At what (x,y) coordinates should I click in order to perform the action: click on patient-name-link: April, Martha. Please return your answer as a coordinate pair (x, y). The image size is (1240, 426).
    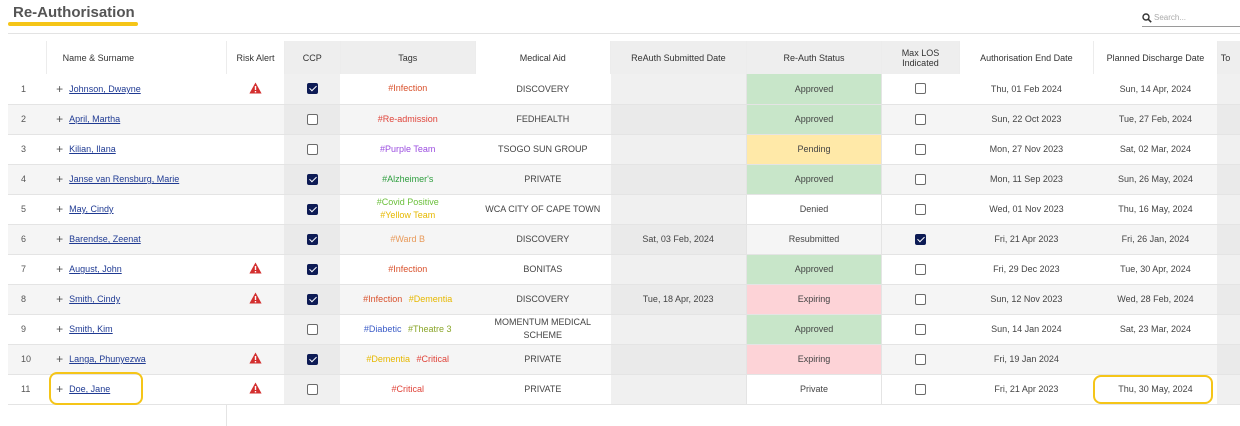
    Looking at the image, I should click on (95, 119).